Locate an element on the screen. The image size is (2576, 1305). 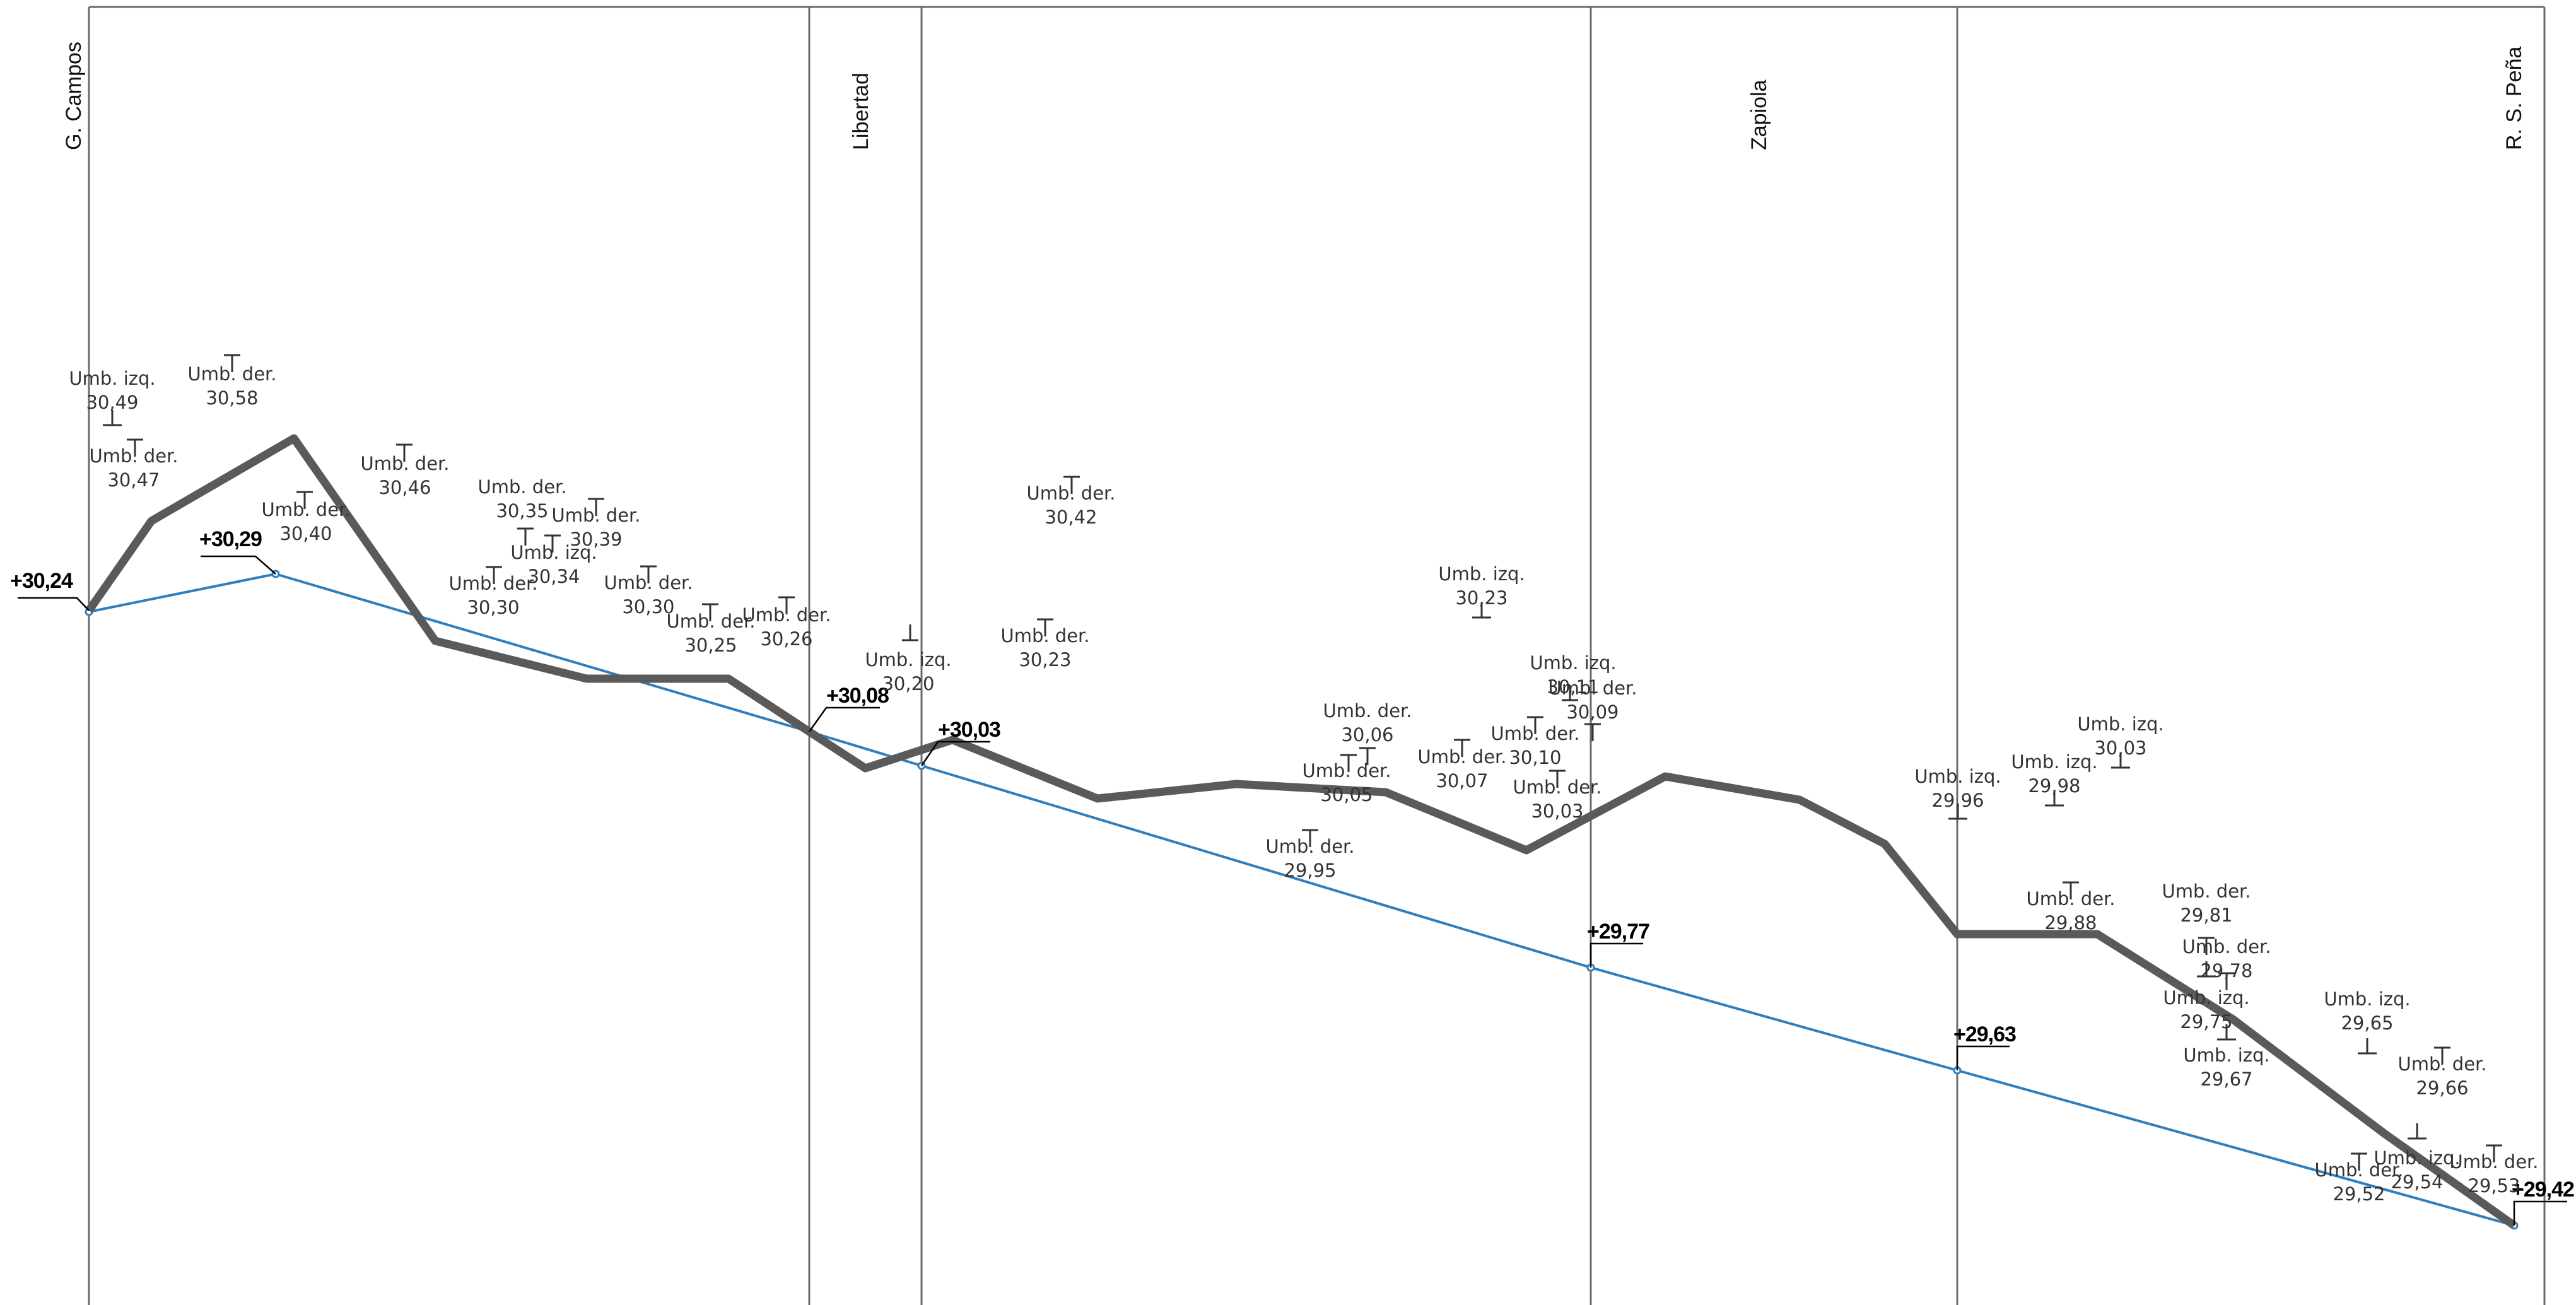
threshold-value: 29,81 is located at coordinates (2206, 915).